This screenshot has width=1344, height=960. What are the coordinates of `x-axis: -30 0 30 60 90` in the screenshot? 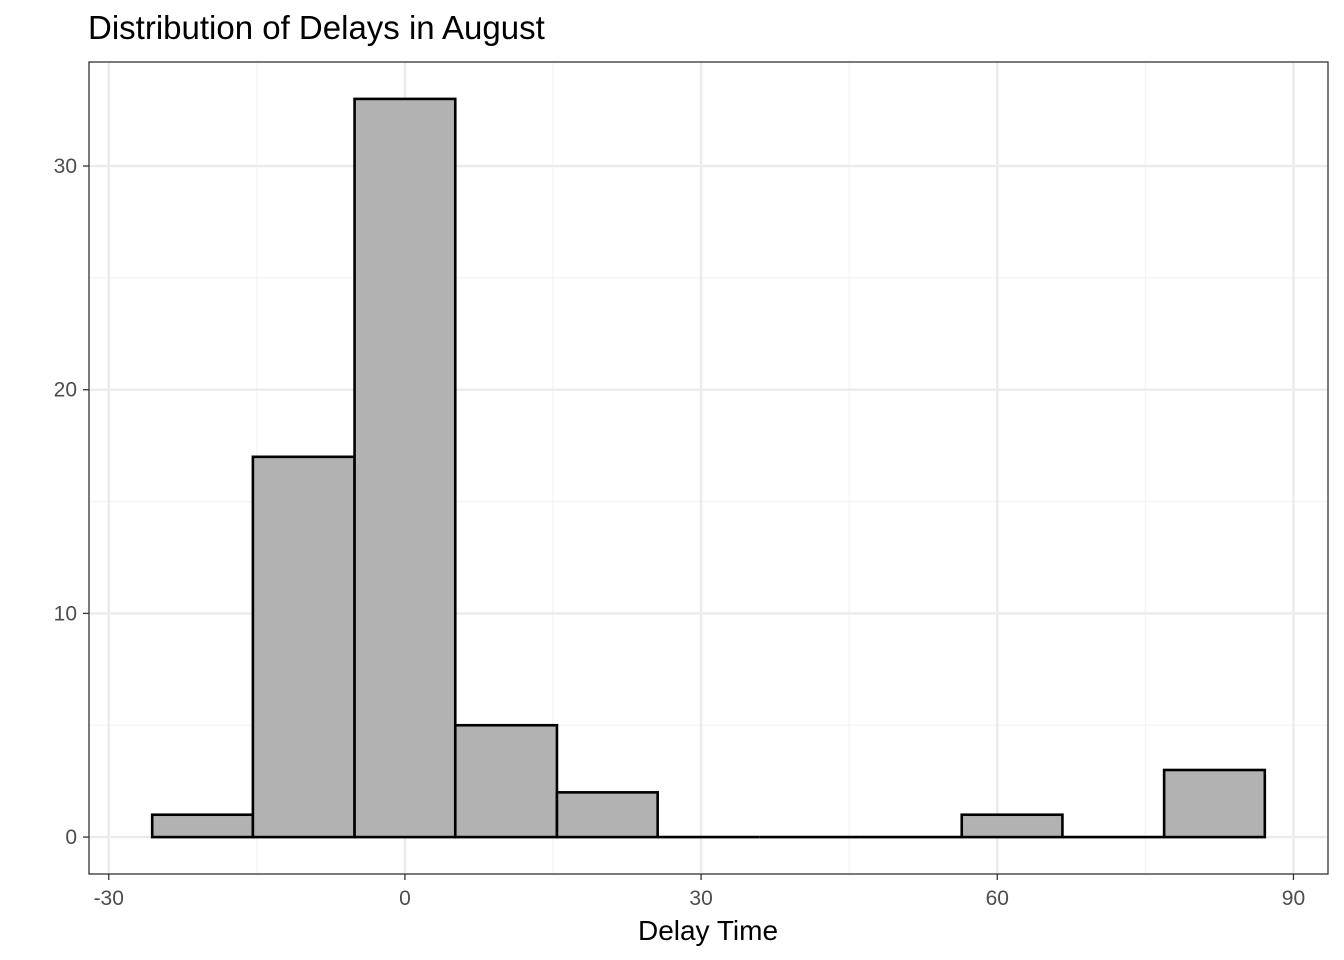 It's located at (699, 892).